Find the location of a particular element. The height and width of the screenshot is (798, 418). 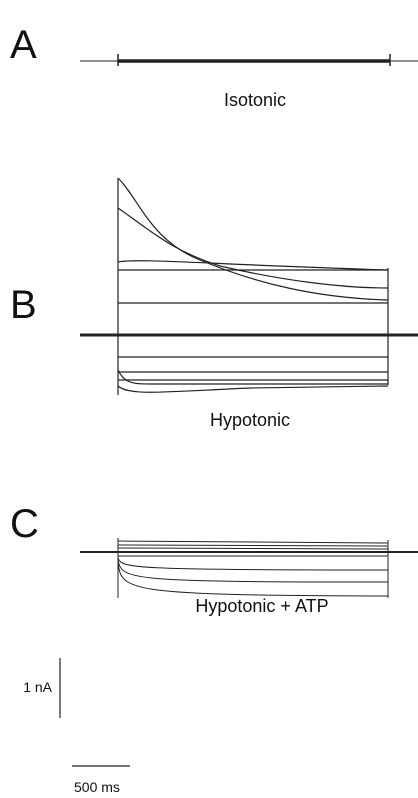

current-scale-label: 1 nA is located at coordinates (37, 687).